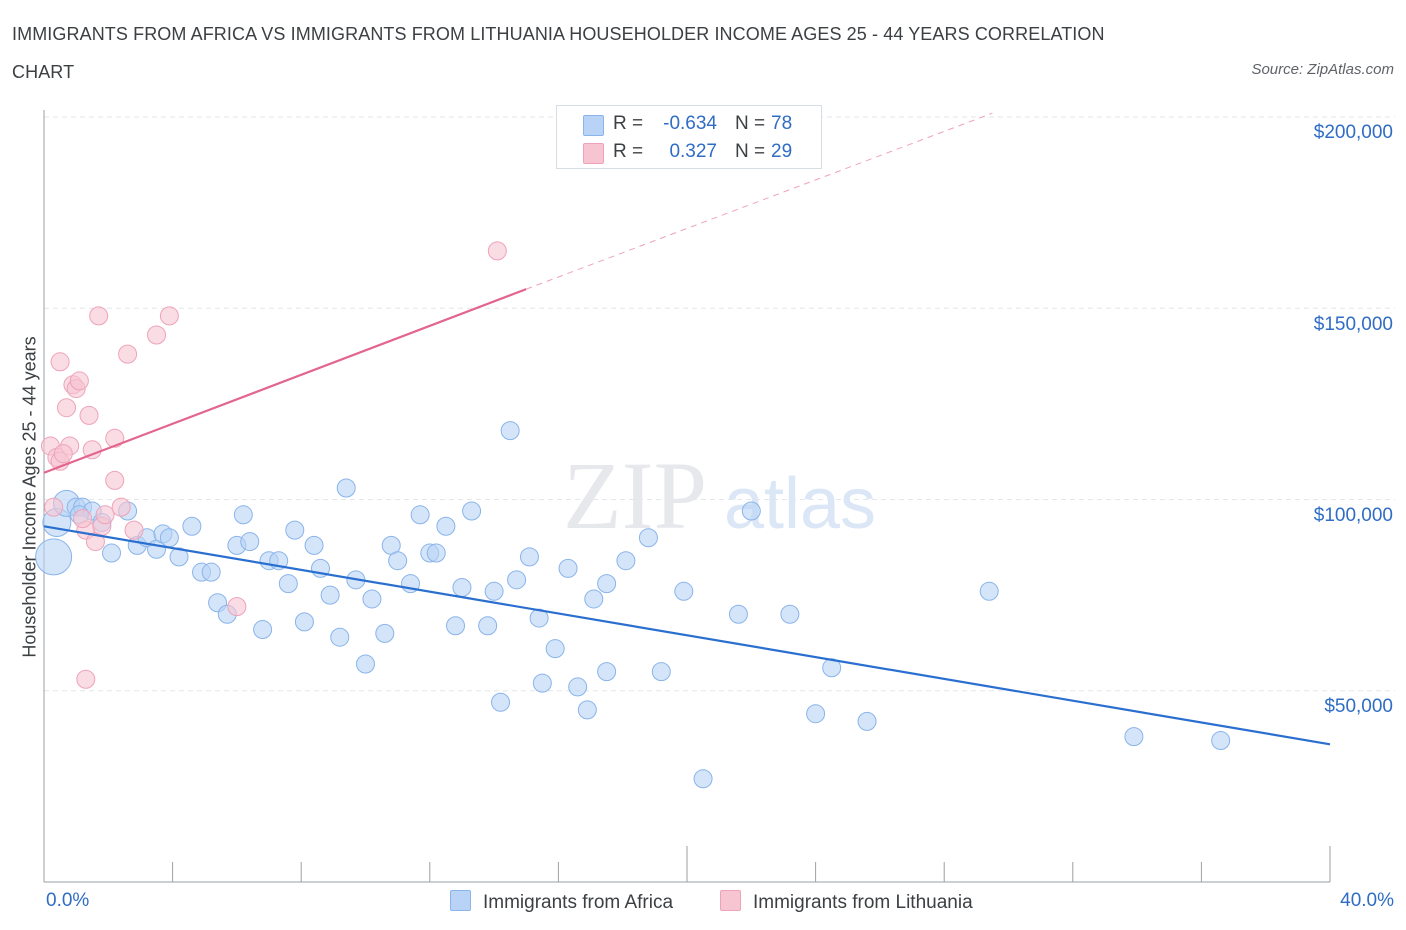  I want to click on legend-n-value: 29, so click(782, 151).